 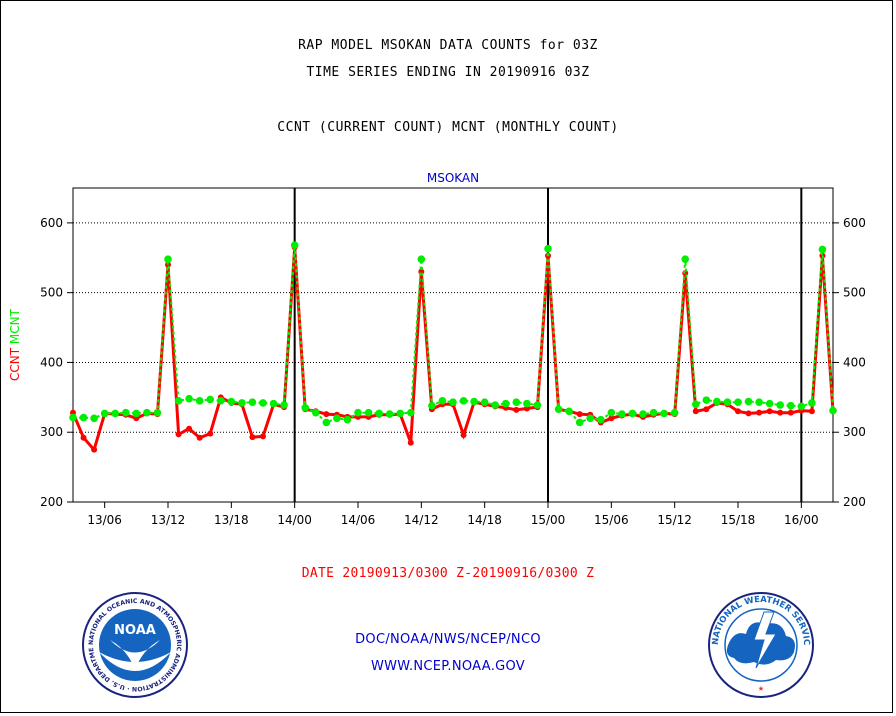 I want to click on y-tick-label-right: 300, so click(x=854, y=432).